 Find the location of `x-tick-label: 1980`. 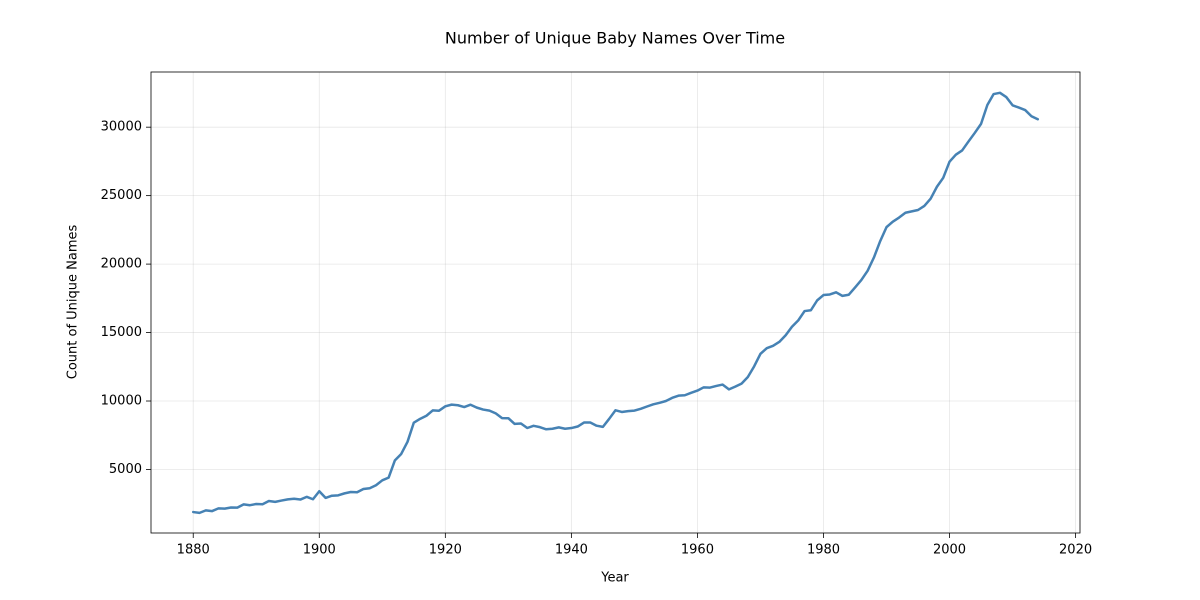

x-tick-label: 1980 is located at coordinates (823, 550).